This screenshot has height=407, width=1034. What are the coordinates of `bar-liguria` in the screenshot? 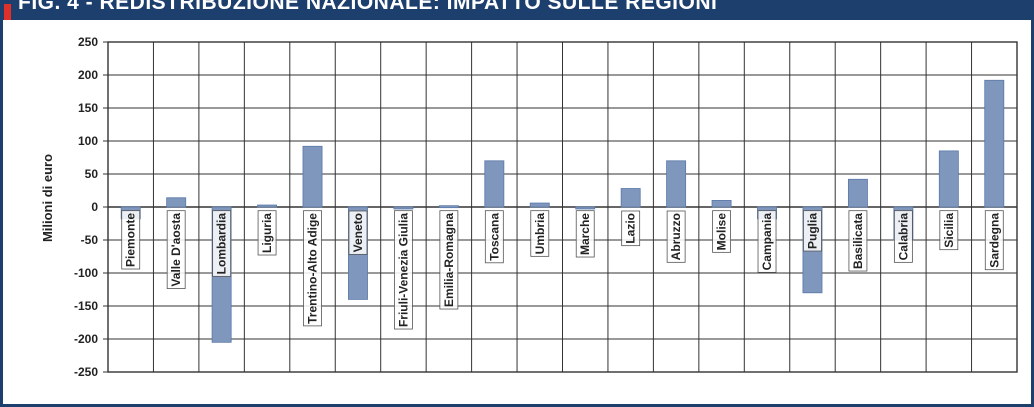 It's located at (267, 206).